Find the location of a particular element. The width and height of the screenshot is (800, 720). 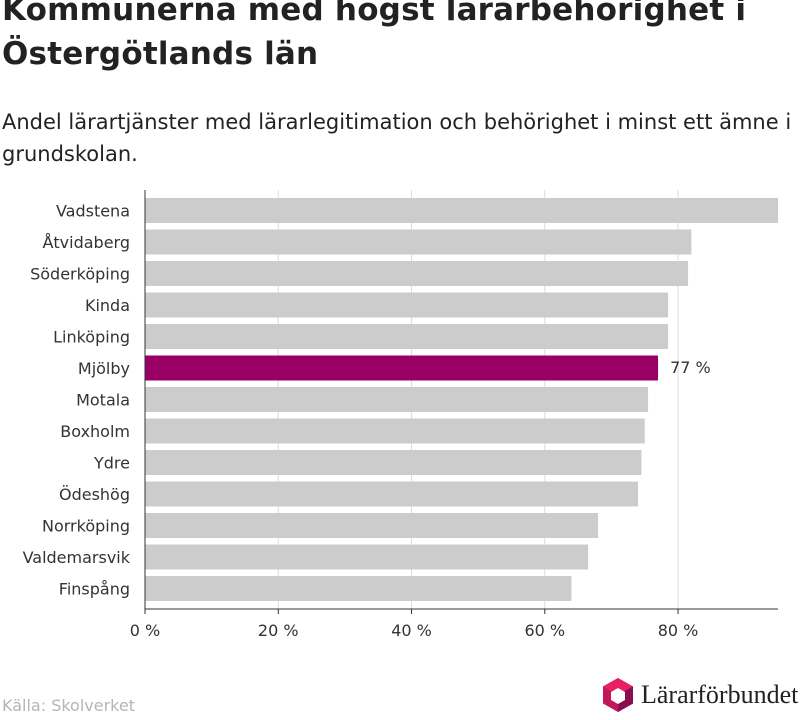

source-note: Källa: Skolverket is located at coordinates (68, 705).